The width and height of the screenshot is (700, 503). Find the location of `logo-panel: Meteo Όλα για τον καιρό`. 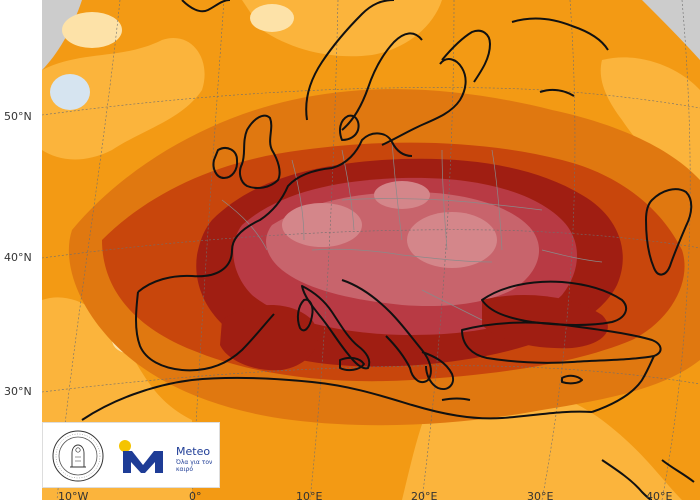

logo-panel: Meteo Όλα για τον καιρό is located at coordinates (131, 455).